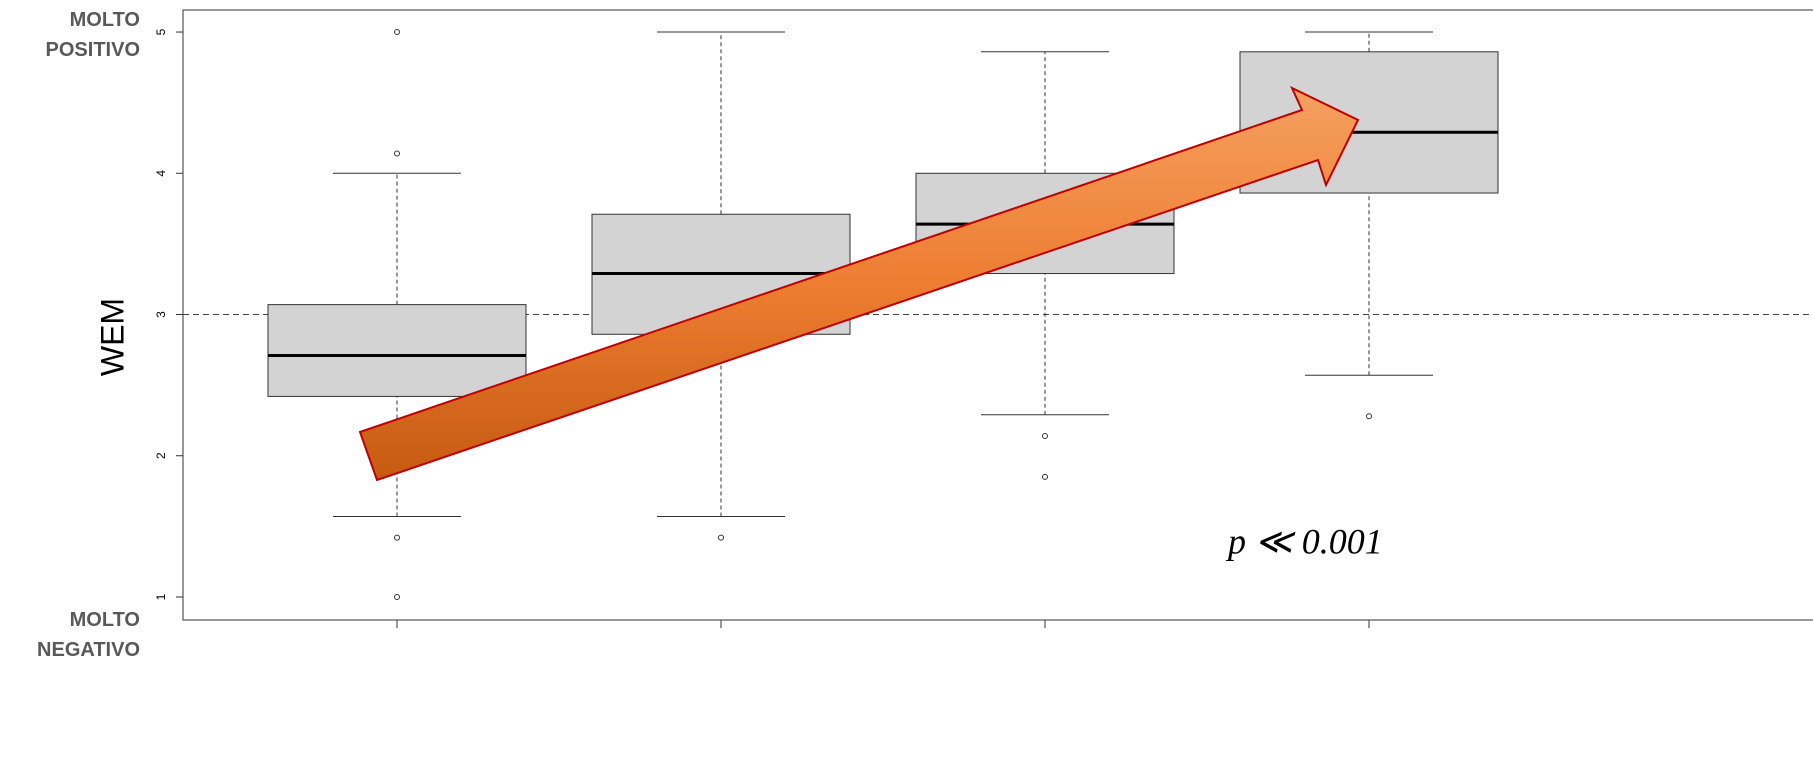 The height and width of the screenshot is (769, 1813). Describe the element at coordinates (161, 31) in the screenshot. I see `y-tick-label: 5` at that location.